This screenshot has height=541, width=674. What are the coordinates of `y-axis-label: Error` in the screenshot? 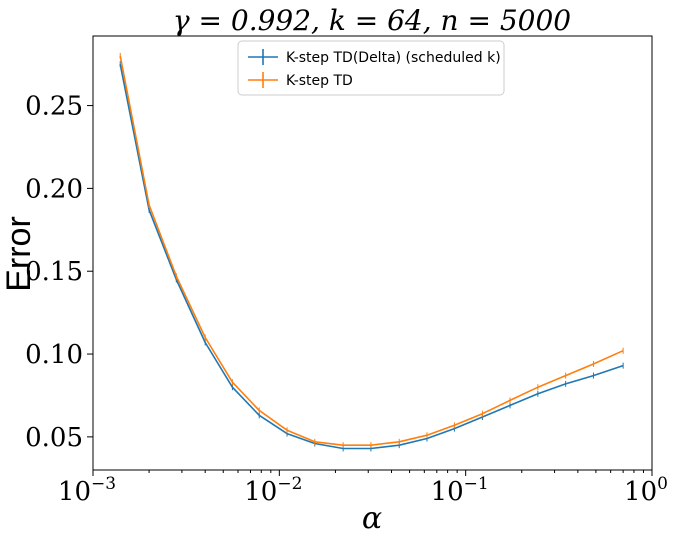 It's located at (19, 254).